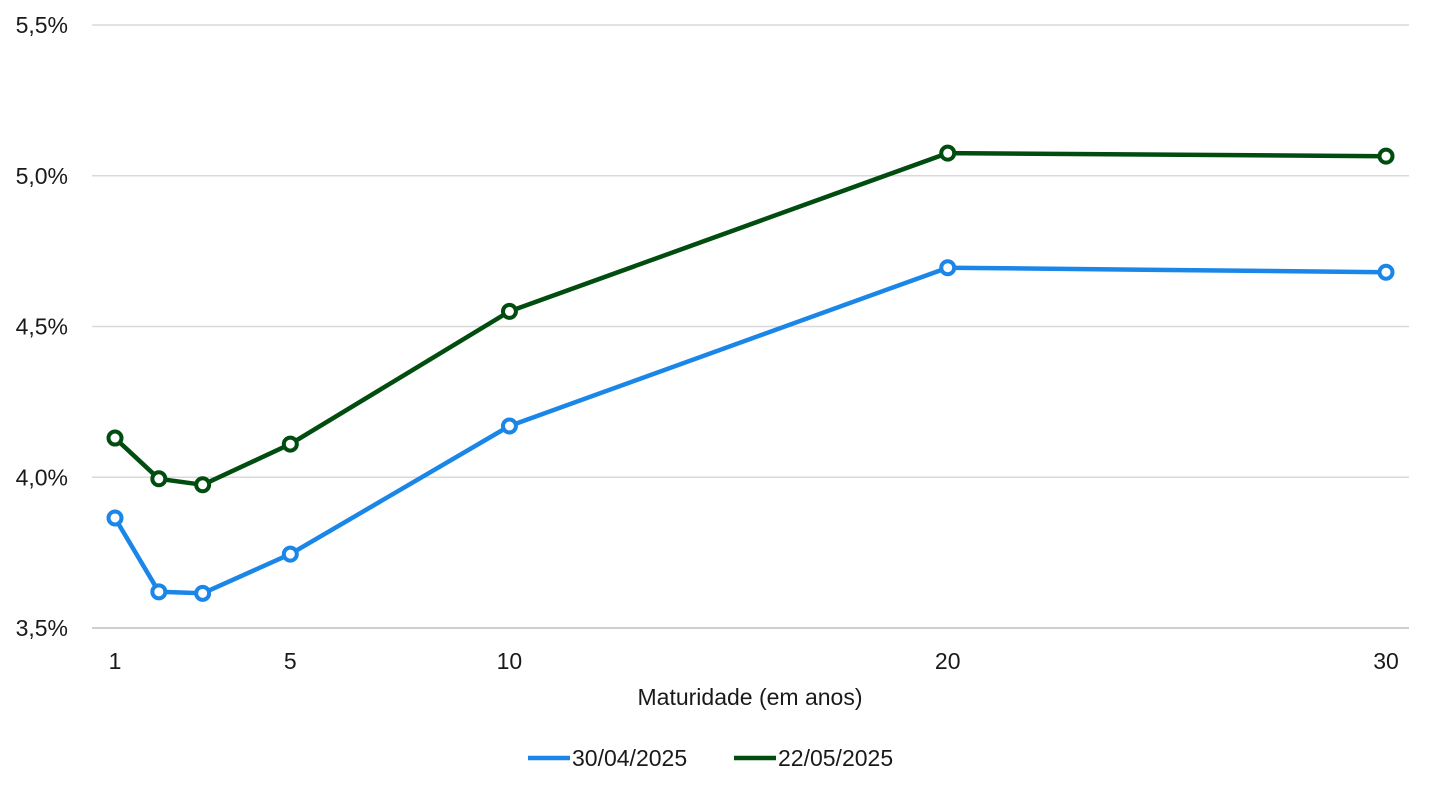 The image size is (1431, 798). Describe the element at coordinates (510, 661) in the screenshot. I see `x-tick-label: 10` at that location.